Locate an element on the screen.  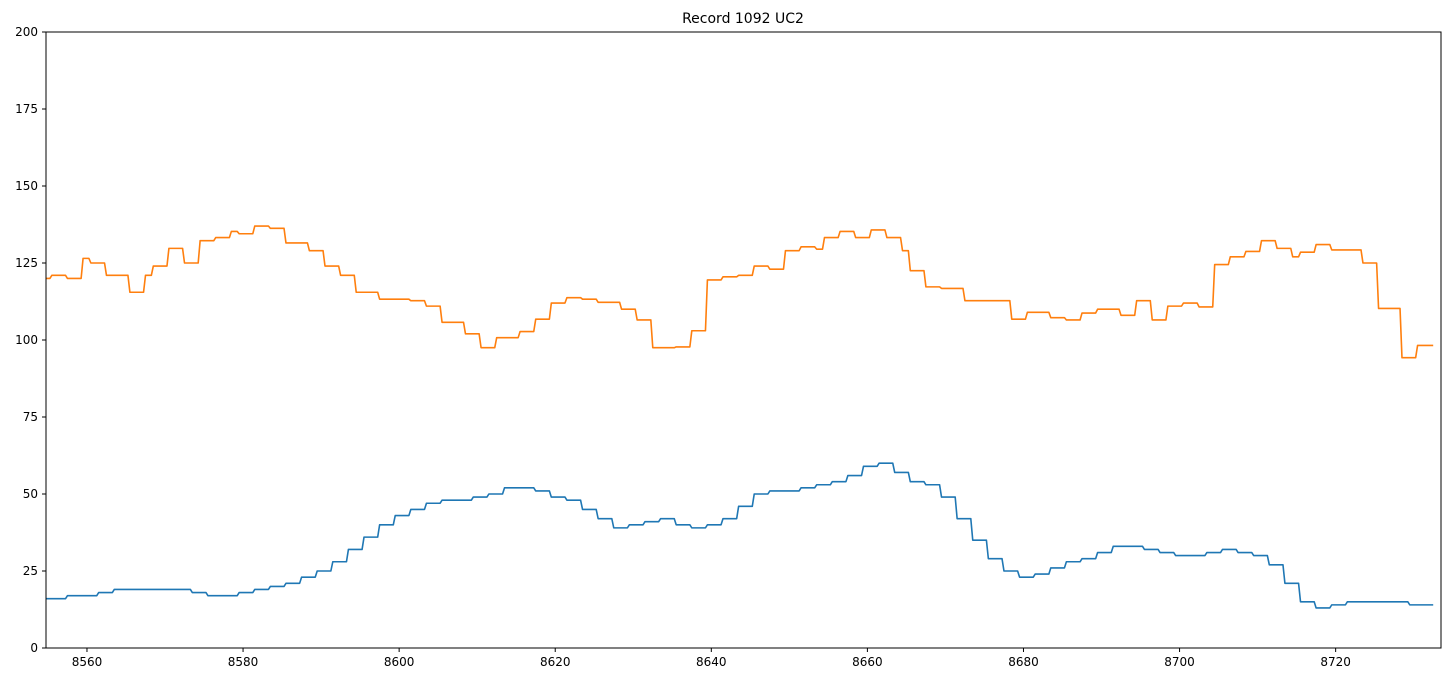
x-tick-label: 8620 is located at coordinates (555, 662).